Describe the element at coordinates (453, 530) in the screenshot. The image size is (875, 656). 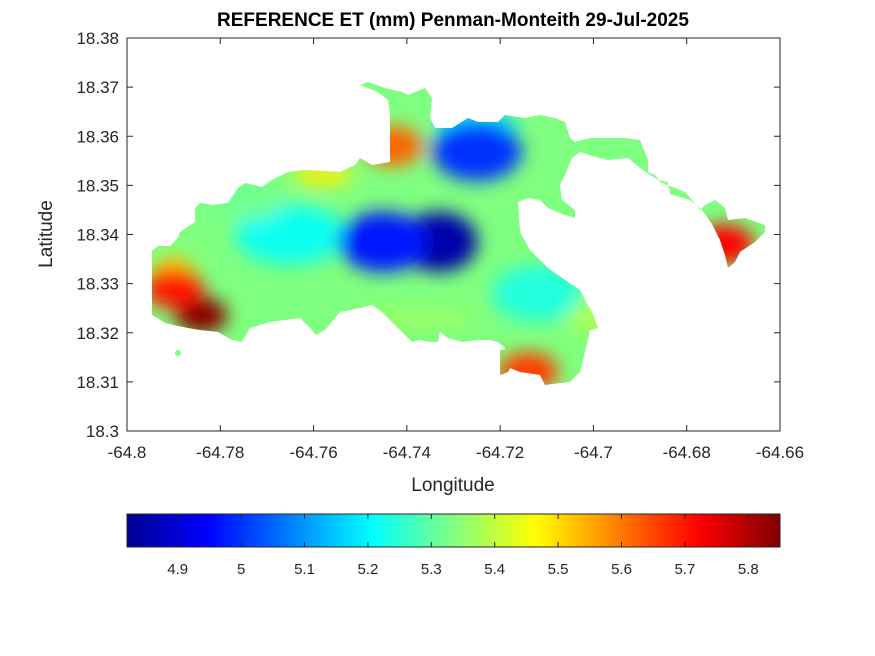
I see `colorbar` at that location.